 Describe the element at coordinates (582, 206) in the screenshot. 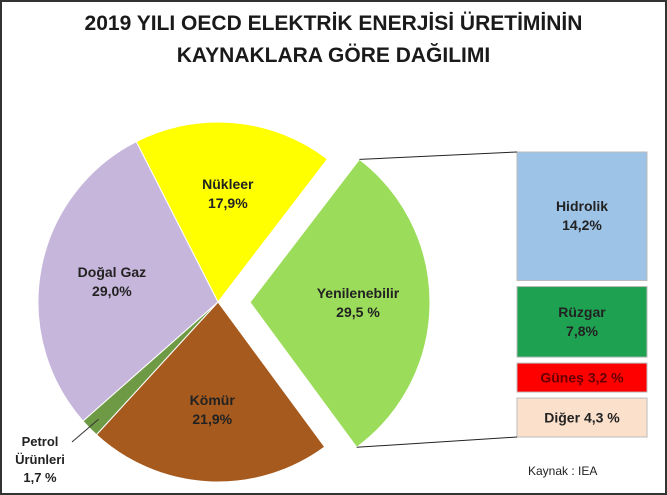

I see `category-label: Hidrolik` at that location.